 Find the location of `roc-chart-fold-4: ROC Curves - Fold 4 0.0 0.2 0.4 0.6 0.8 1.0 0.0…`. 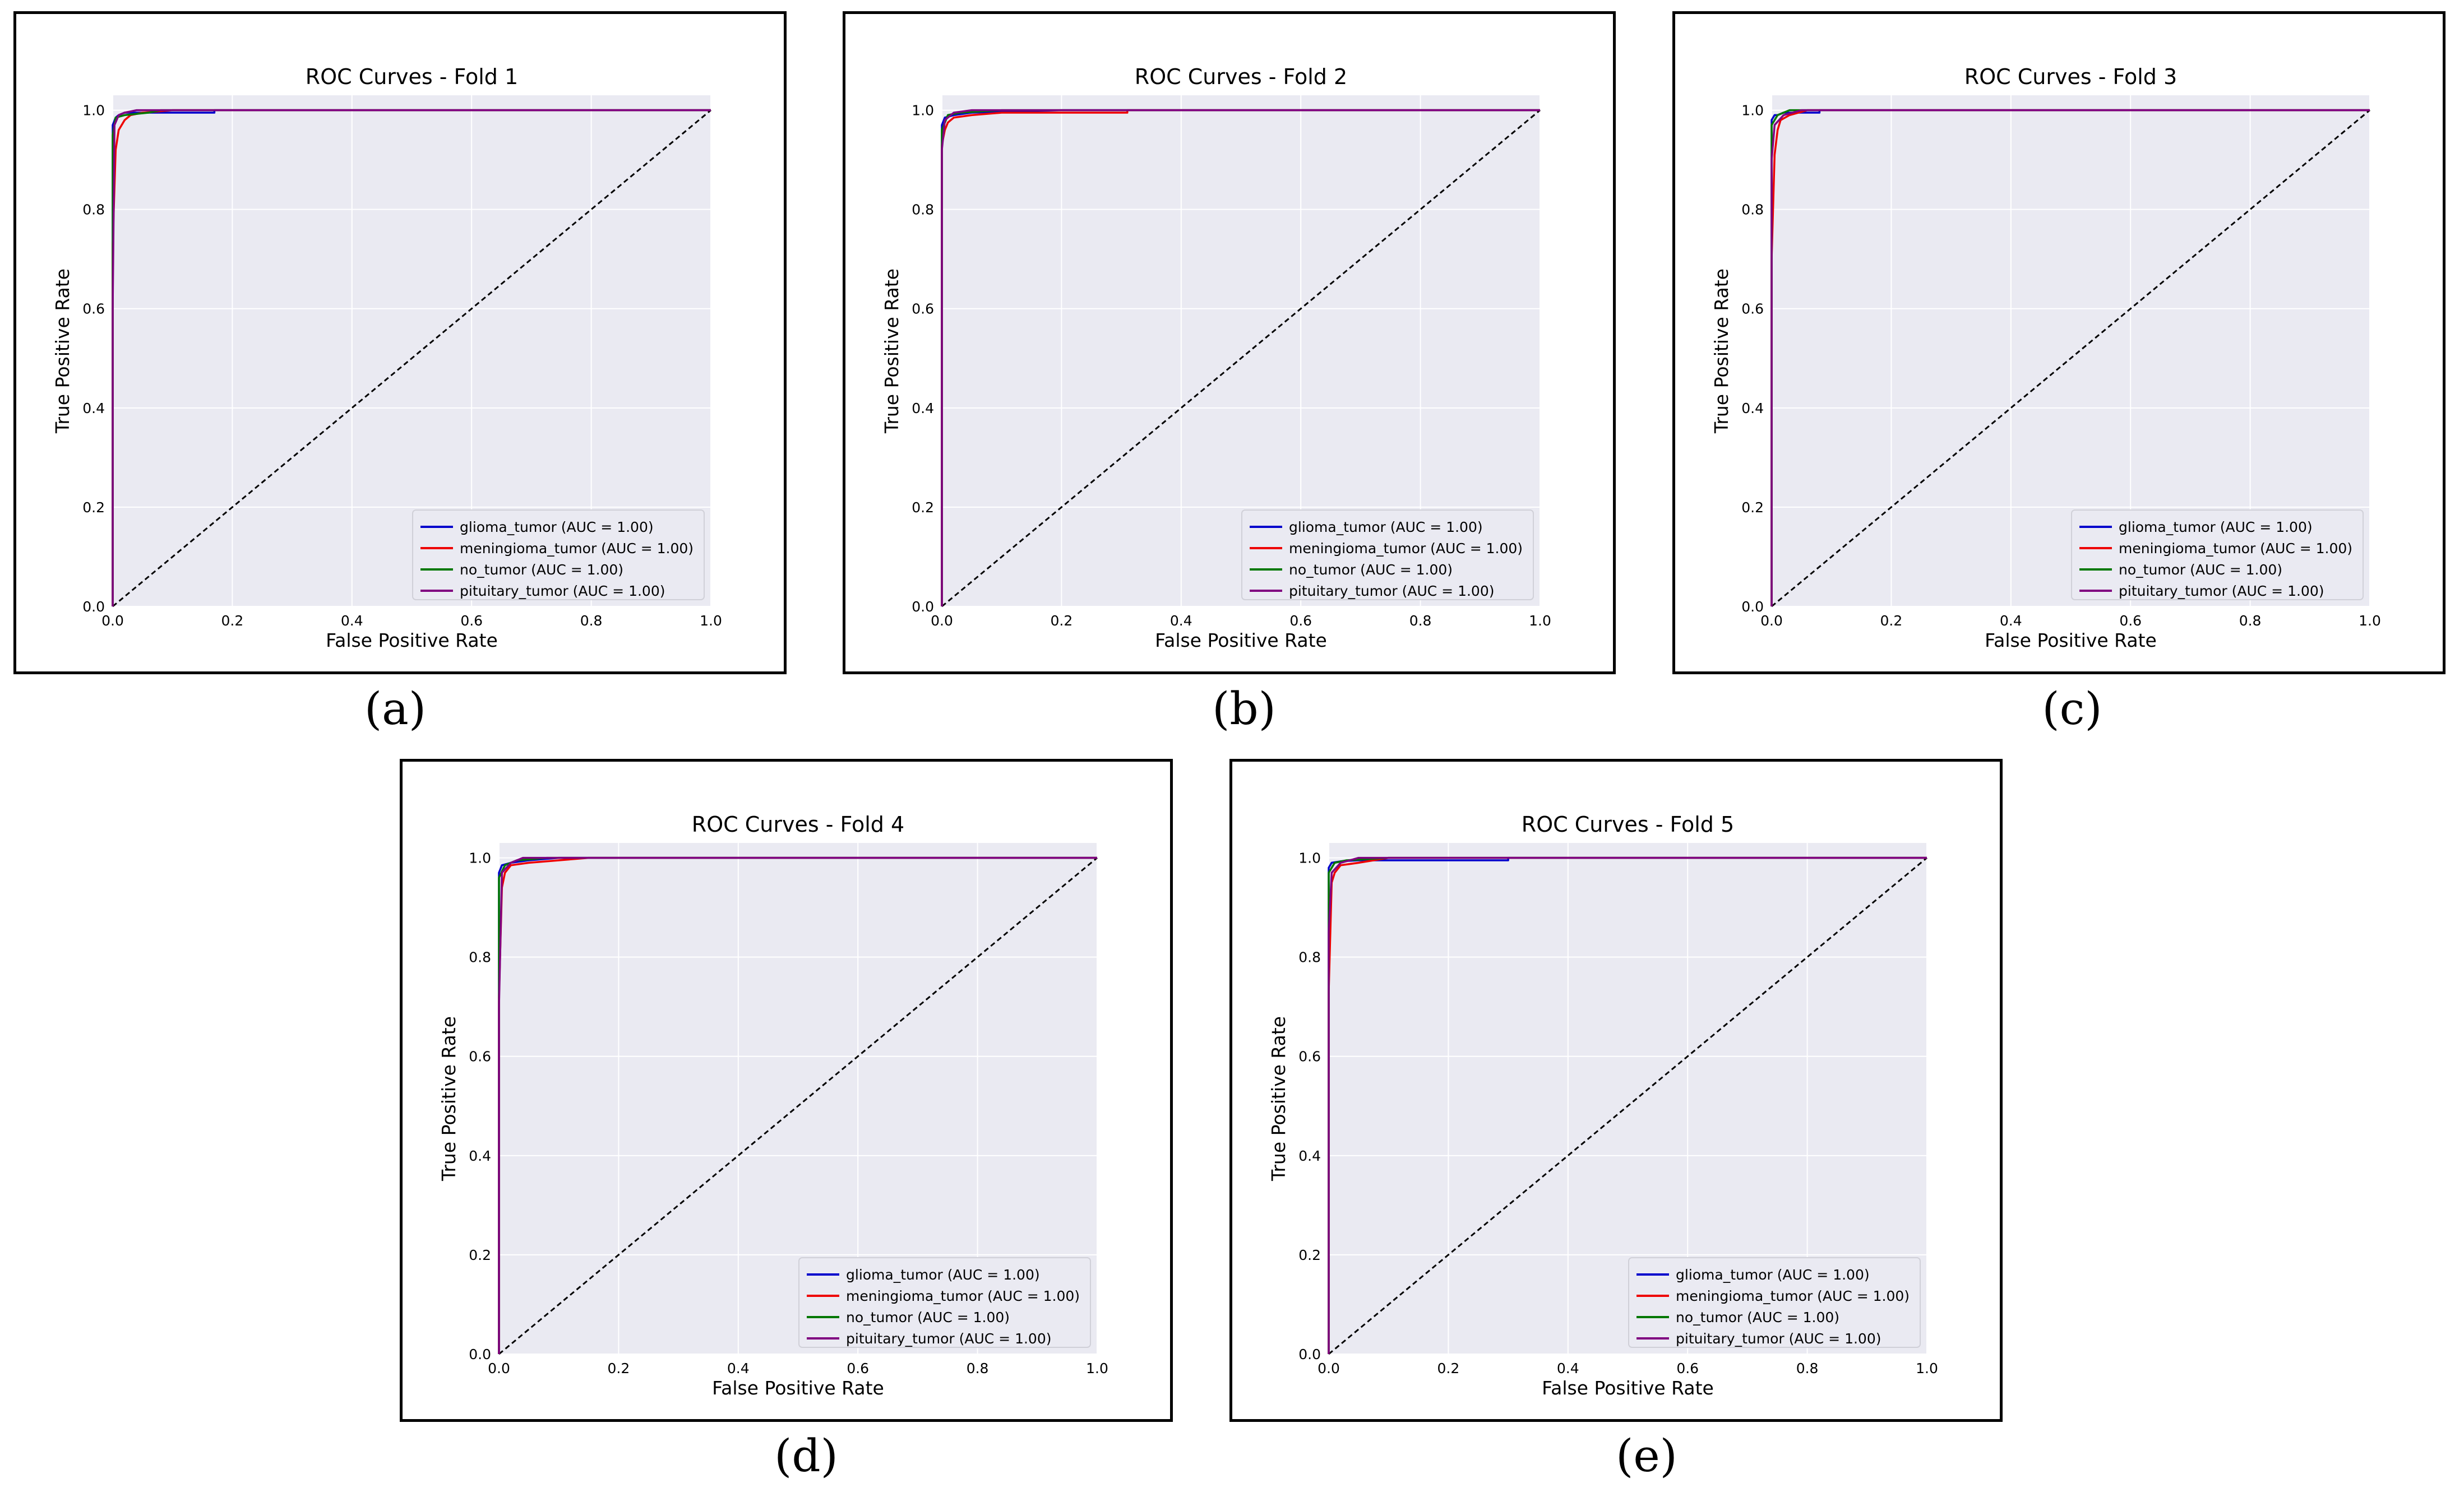

roc-chart-fold-4: ROC Curves - Fold 4 0.0 0.2 0.4 0.6 0.8 1.0 0.0… is located at coordinates (773, 1105).